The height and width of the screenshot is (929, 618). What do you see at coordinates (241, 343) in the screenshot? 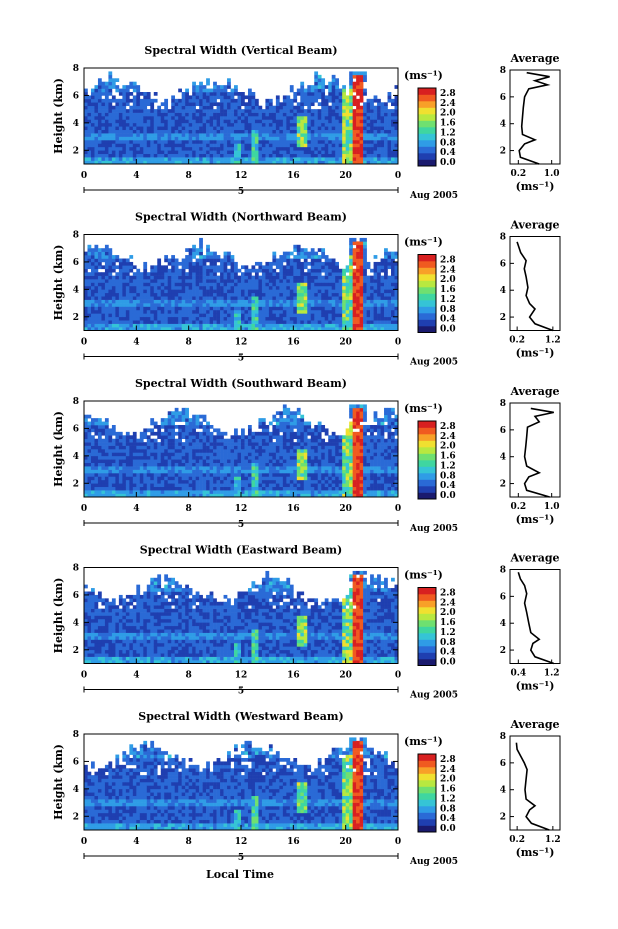
I see `x-tick-label: 12` at bounding box center [241, 343].